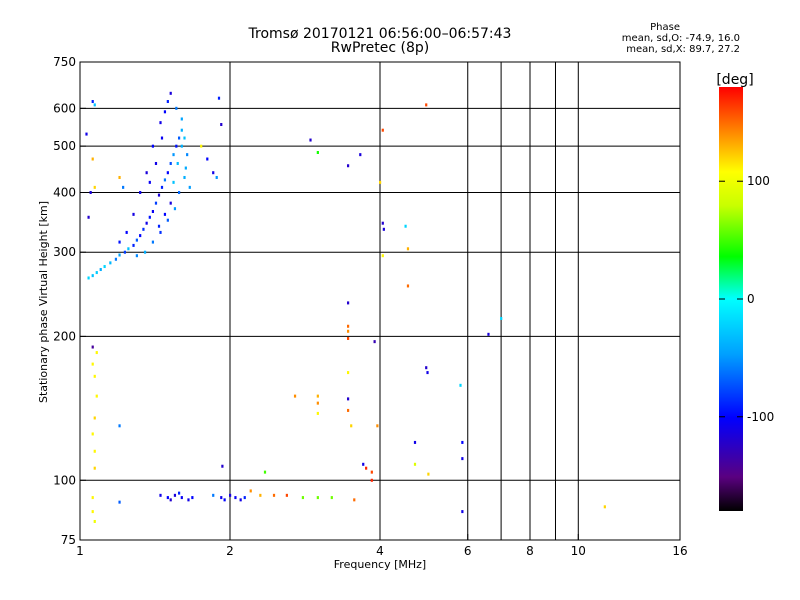  What do you see at coordinates (64, 192) in the screenshot?
I see `y-tick-label: 400` at bounding box center [64, 192].